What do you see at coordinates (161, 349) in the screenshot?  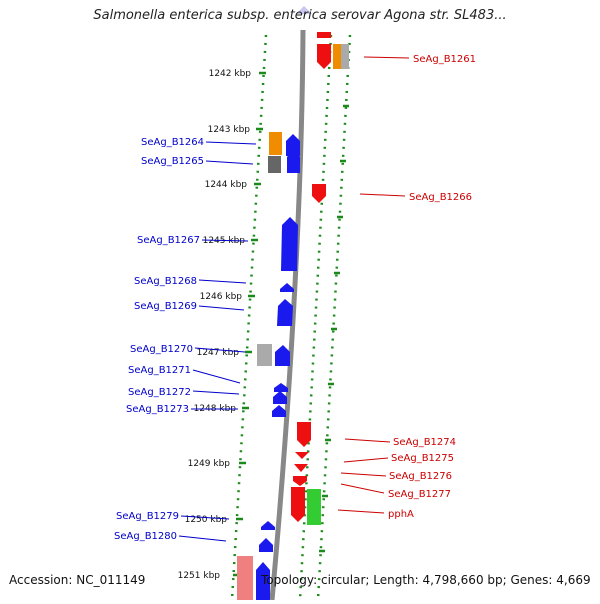 I see `gene-label: SeAg_B1270` at bounding box center [161, 349].